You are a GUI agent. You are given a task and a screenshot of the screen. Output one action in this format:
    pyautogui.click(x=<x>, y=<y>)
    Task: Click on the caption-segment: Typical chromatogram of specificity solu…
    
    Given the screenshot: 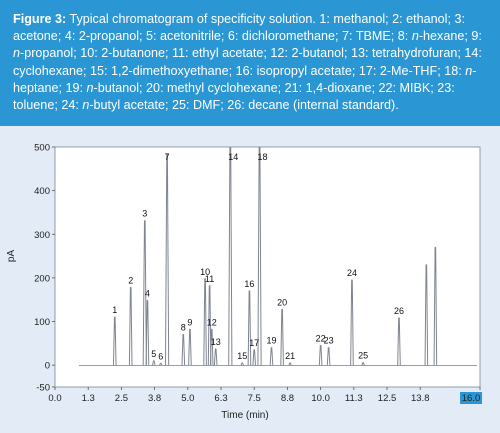 What is the action you would take?
    pyautogui.click(x=239, y=28)
    